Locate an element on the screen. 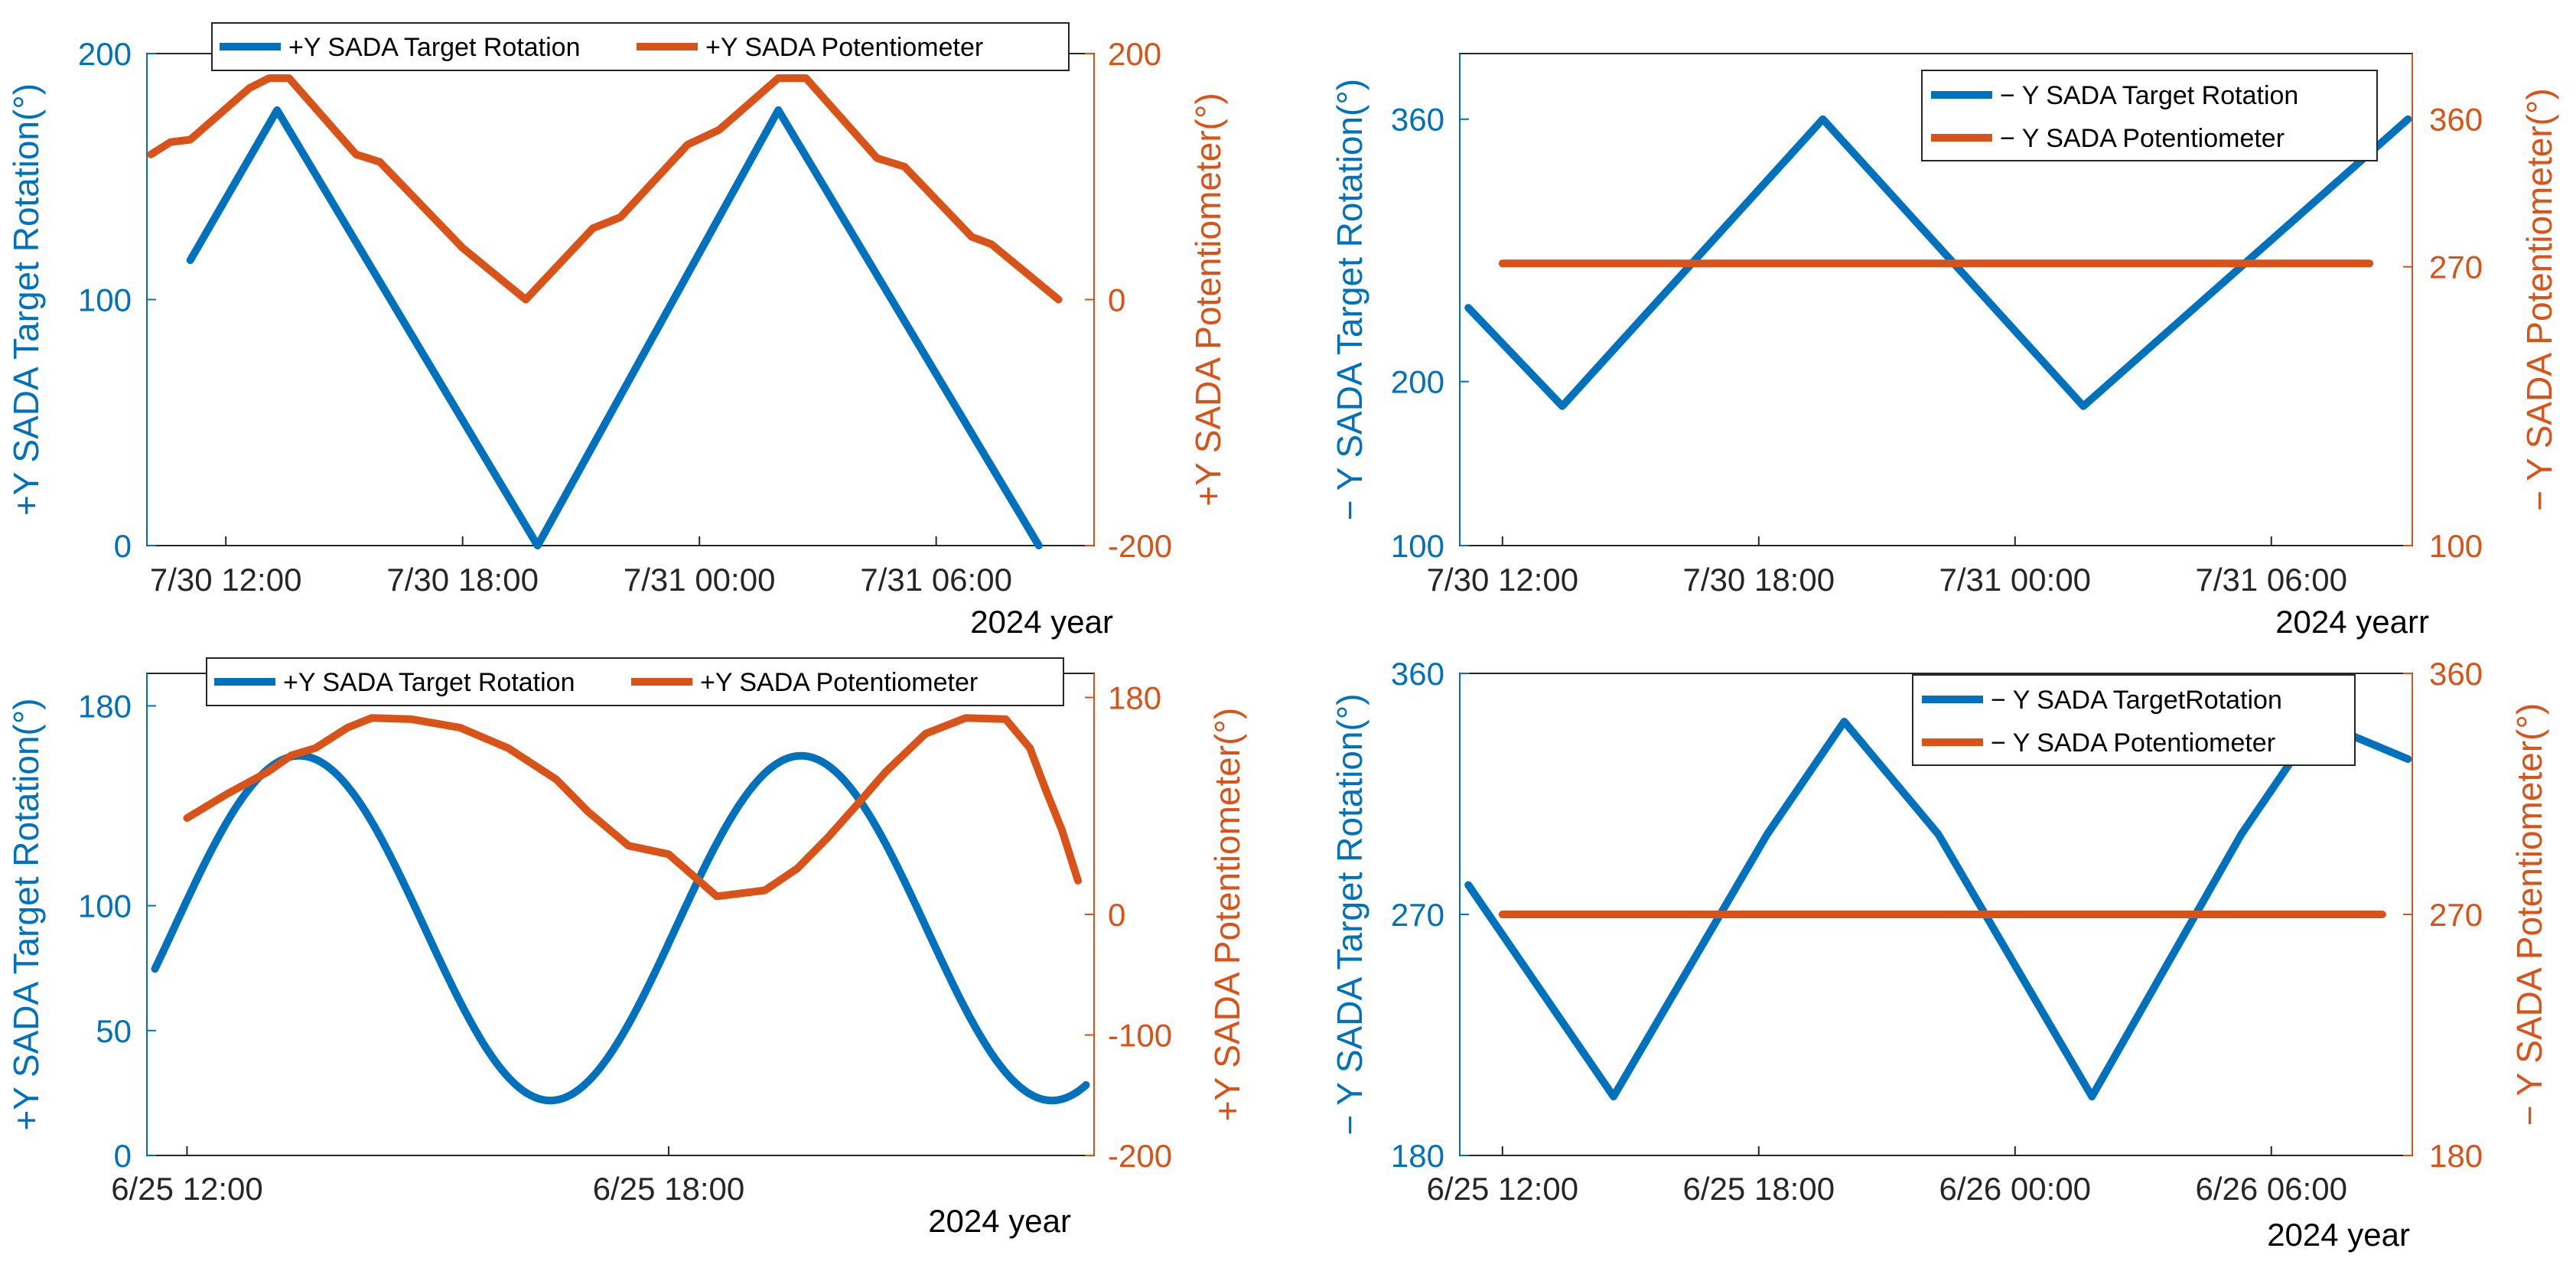 The image size is (2576, 1271). x-axis-year-label: 2024 yearr is located at coordinates (2352, 622).